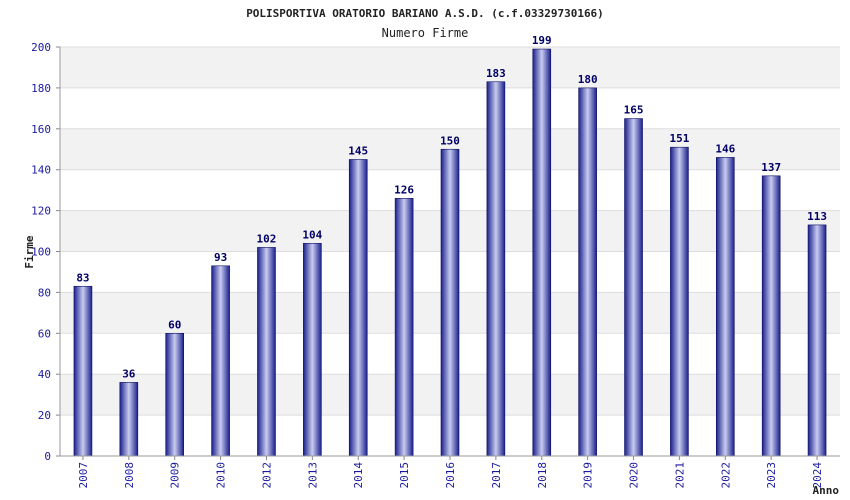  What do you see at coordinates (175, 475) in the screenshot?
I see `x-tick-label-2009: 2009` at bounding box center [175, 475].